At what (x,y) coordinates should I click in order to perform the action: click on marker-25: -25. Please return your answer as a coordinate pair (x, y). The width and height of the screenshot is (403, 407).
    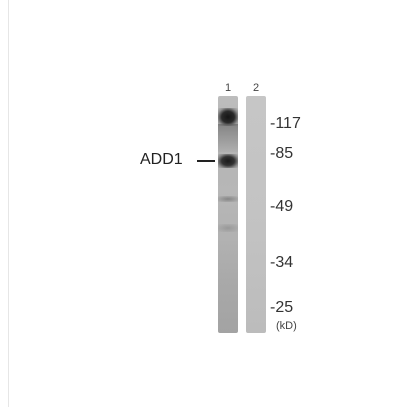
    Looking at the image, I should click on (282, 307).